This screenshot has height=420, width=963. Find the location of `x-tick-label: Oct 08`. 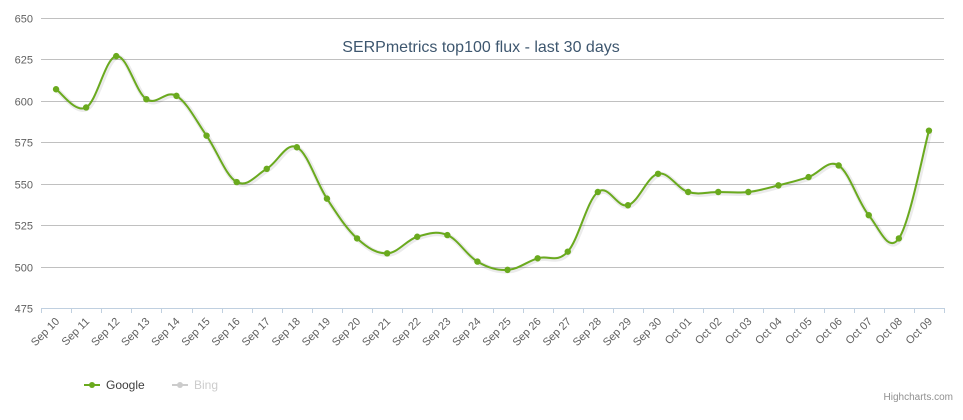

x-tick-label: Oct 08 is located at coordinates (889, 331).